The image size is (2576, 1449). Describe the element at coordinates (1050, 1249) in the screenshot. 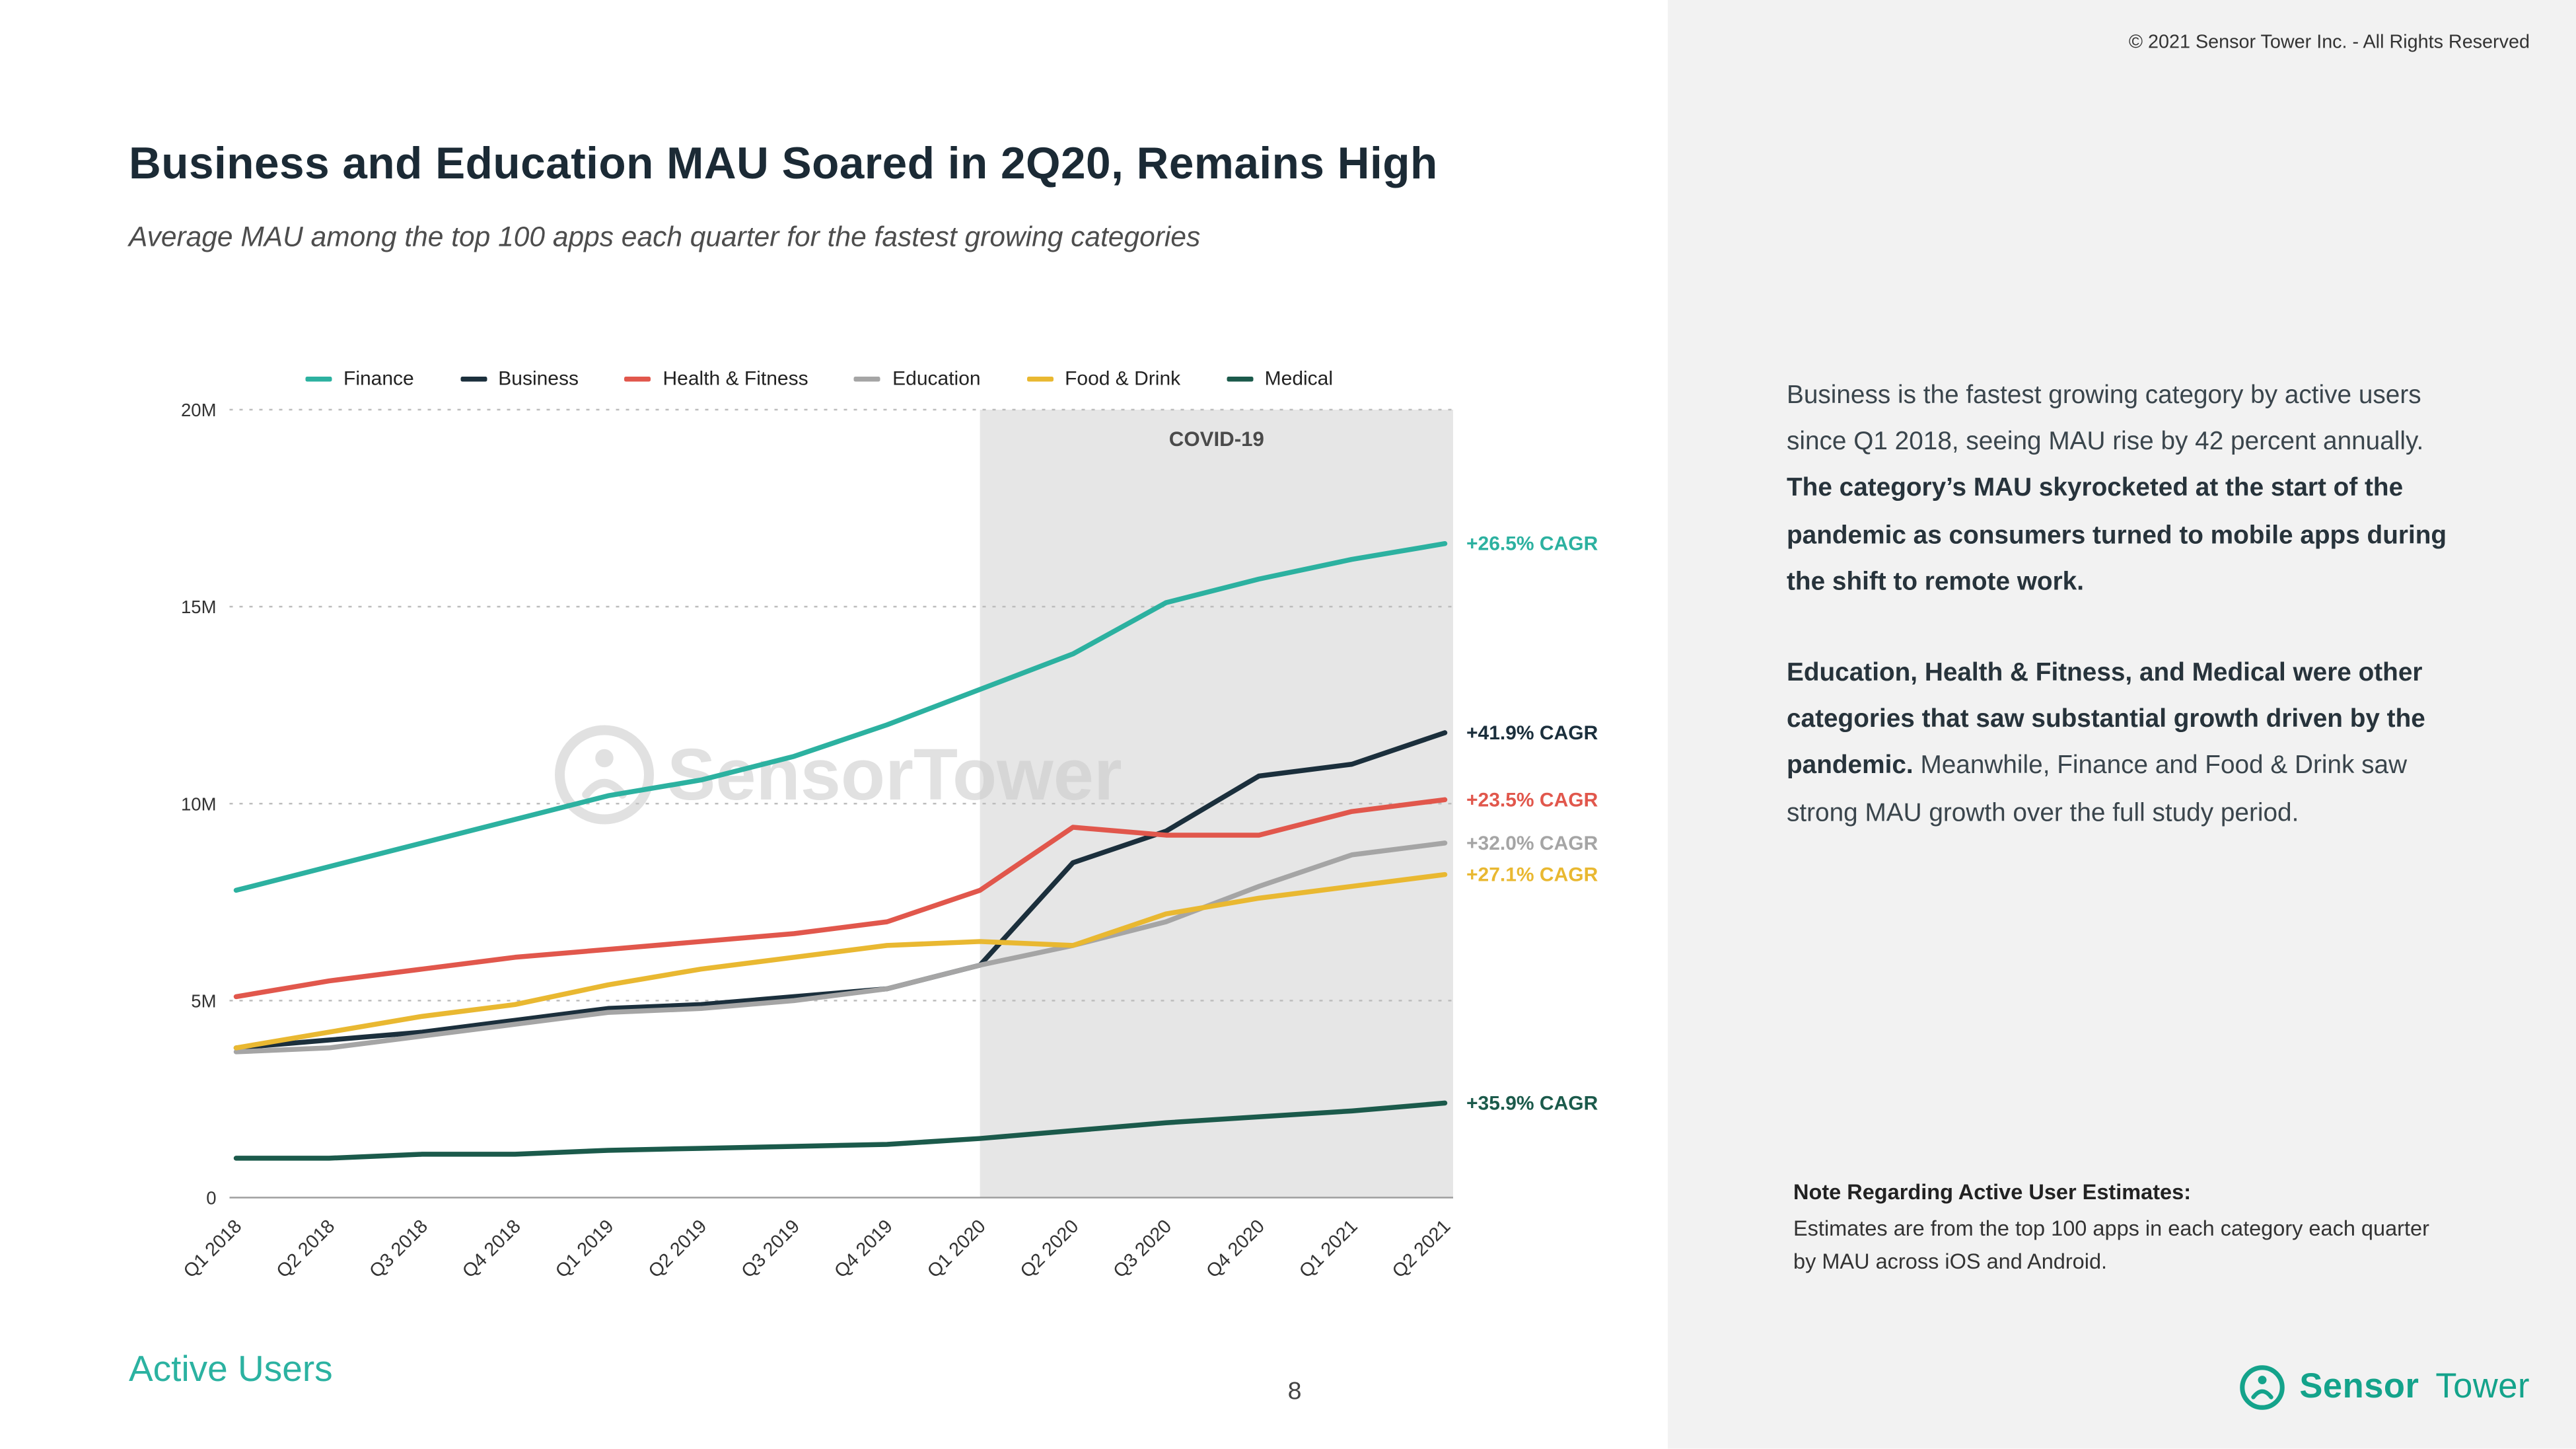

I see `x-axis-label: Q2 2020` at that location.